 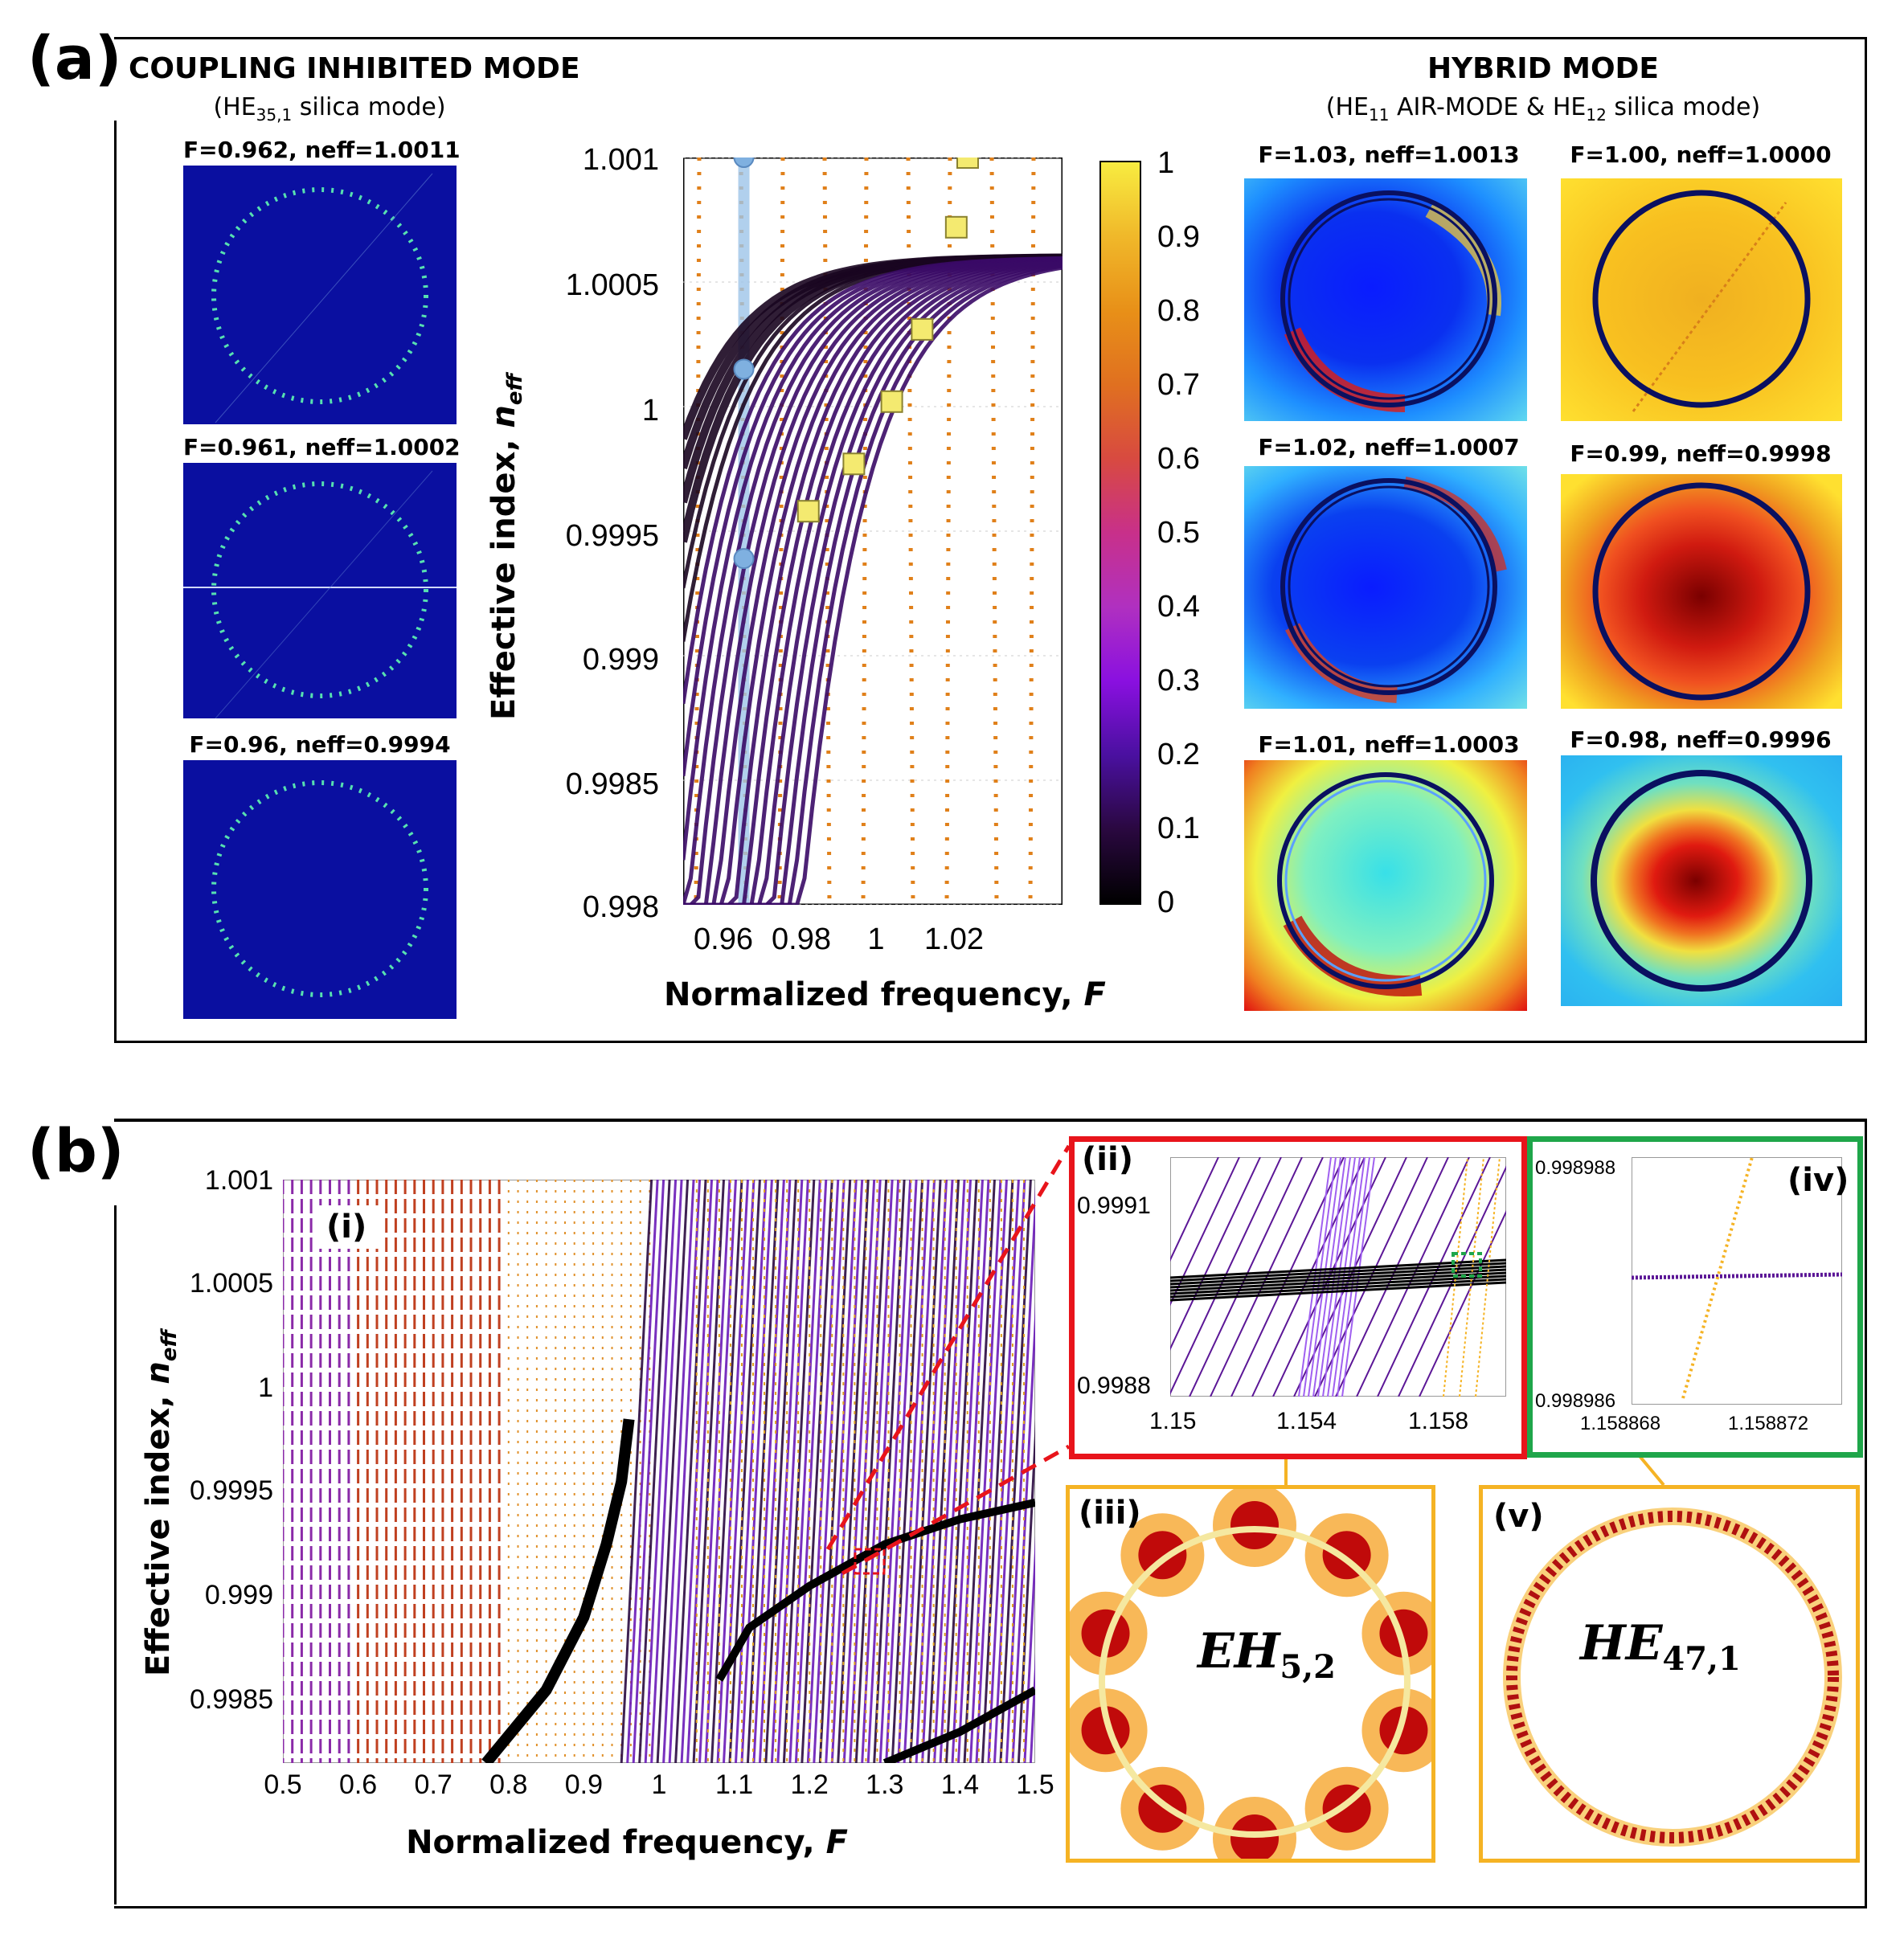 I want to click on a-ytick-1.001: 1.001, so click(x=620, y=160).